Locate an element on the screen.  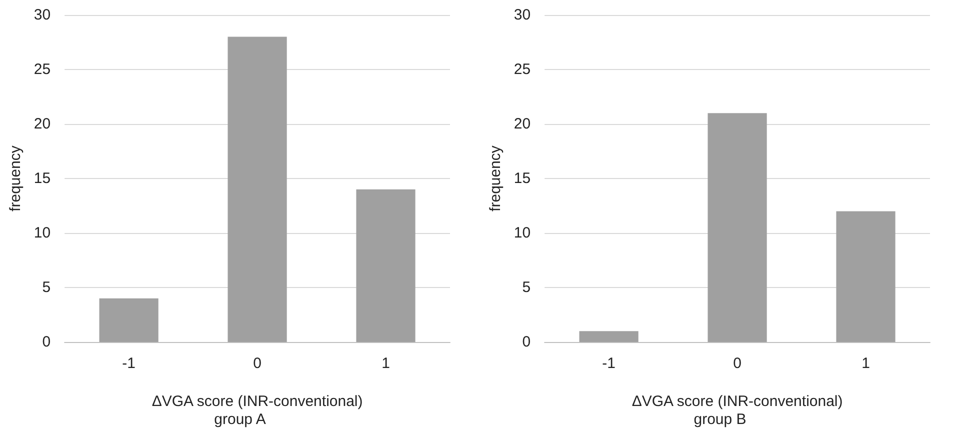
text: group A is located at coordinates (240, 419).